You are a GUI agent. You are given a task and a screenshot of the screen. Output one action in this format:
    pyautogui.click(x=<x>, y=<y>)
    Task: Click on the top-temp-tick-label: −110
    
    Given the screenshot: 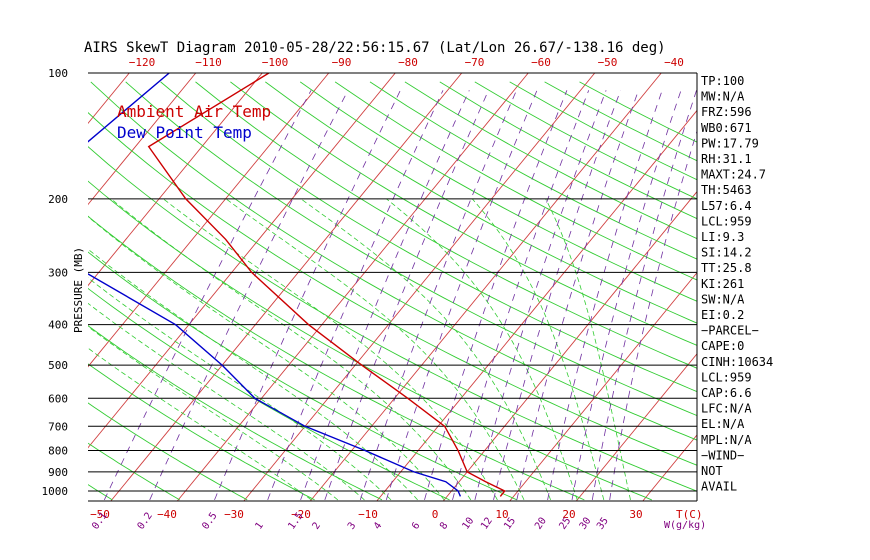 What is the action you would take?
    pyautogui.click(x=208, y=62)
    